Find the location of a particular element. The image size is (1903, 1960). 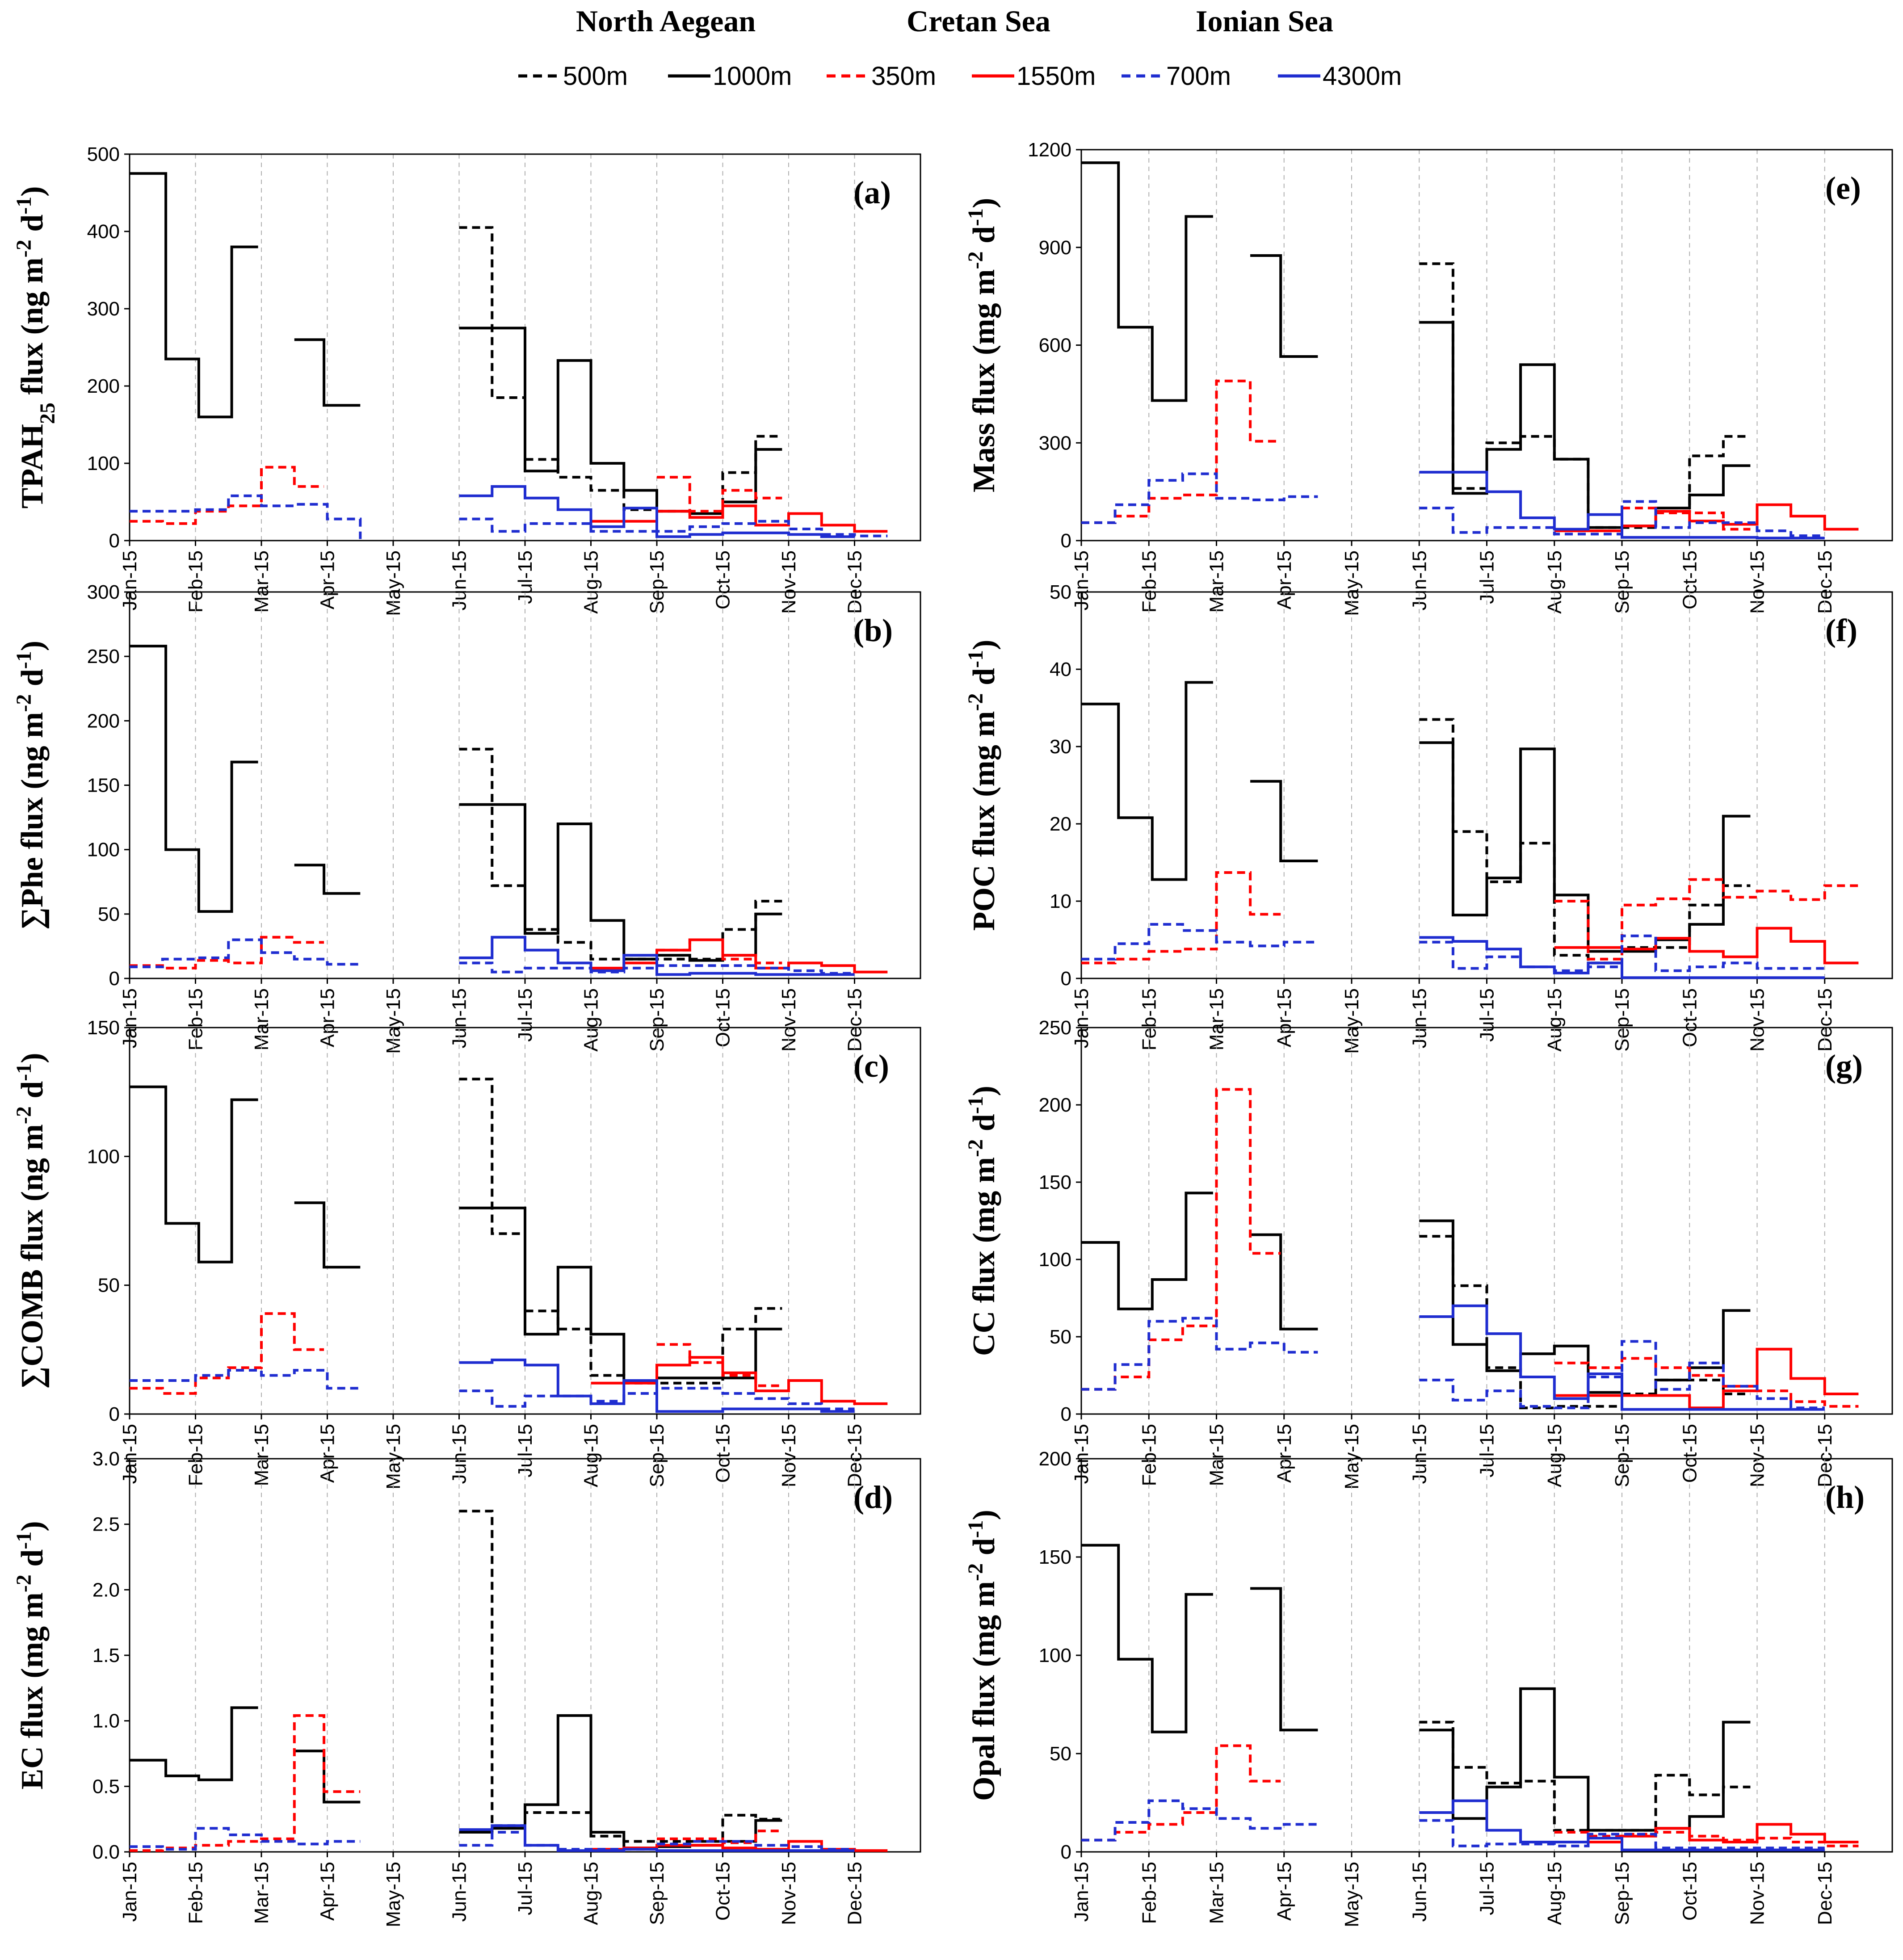

panel-label-a: (a) is located at coordinates (872, 192).